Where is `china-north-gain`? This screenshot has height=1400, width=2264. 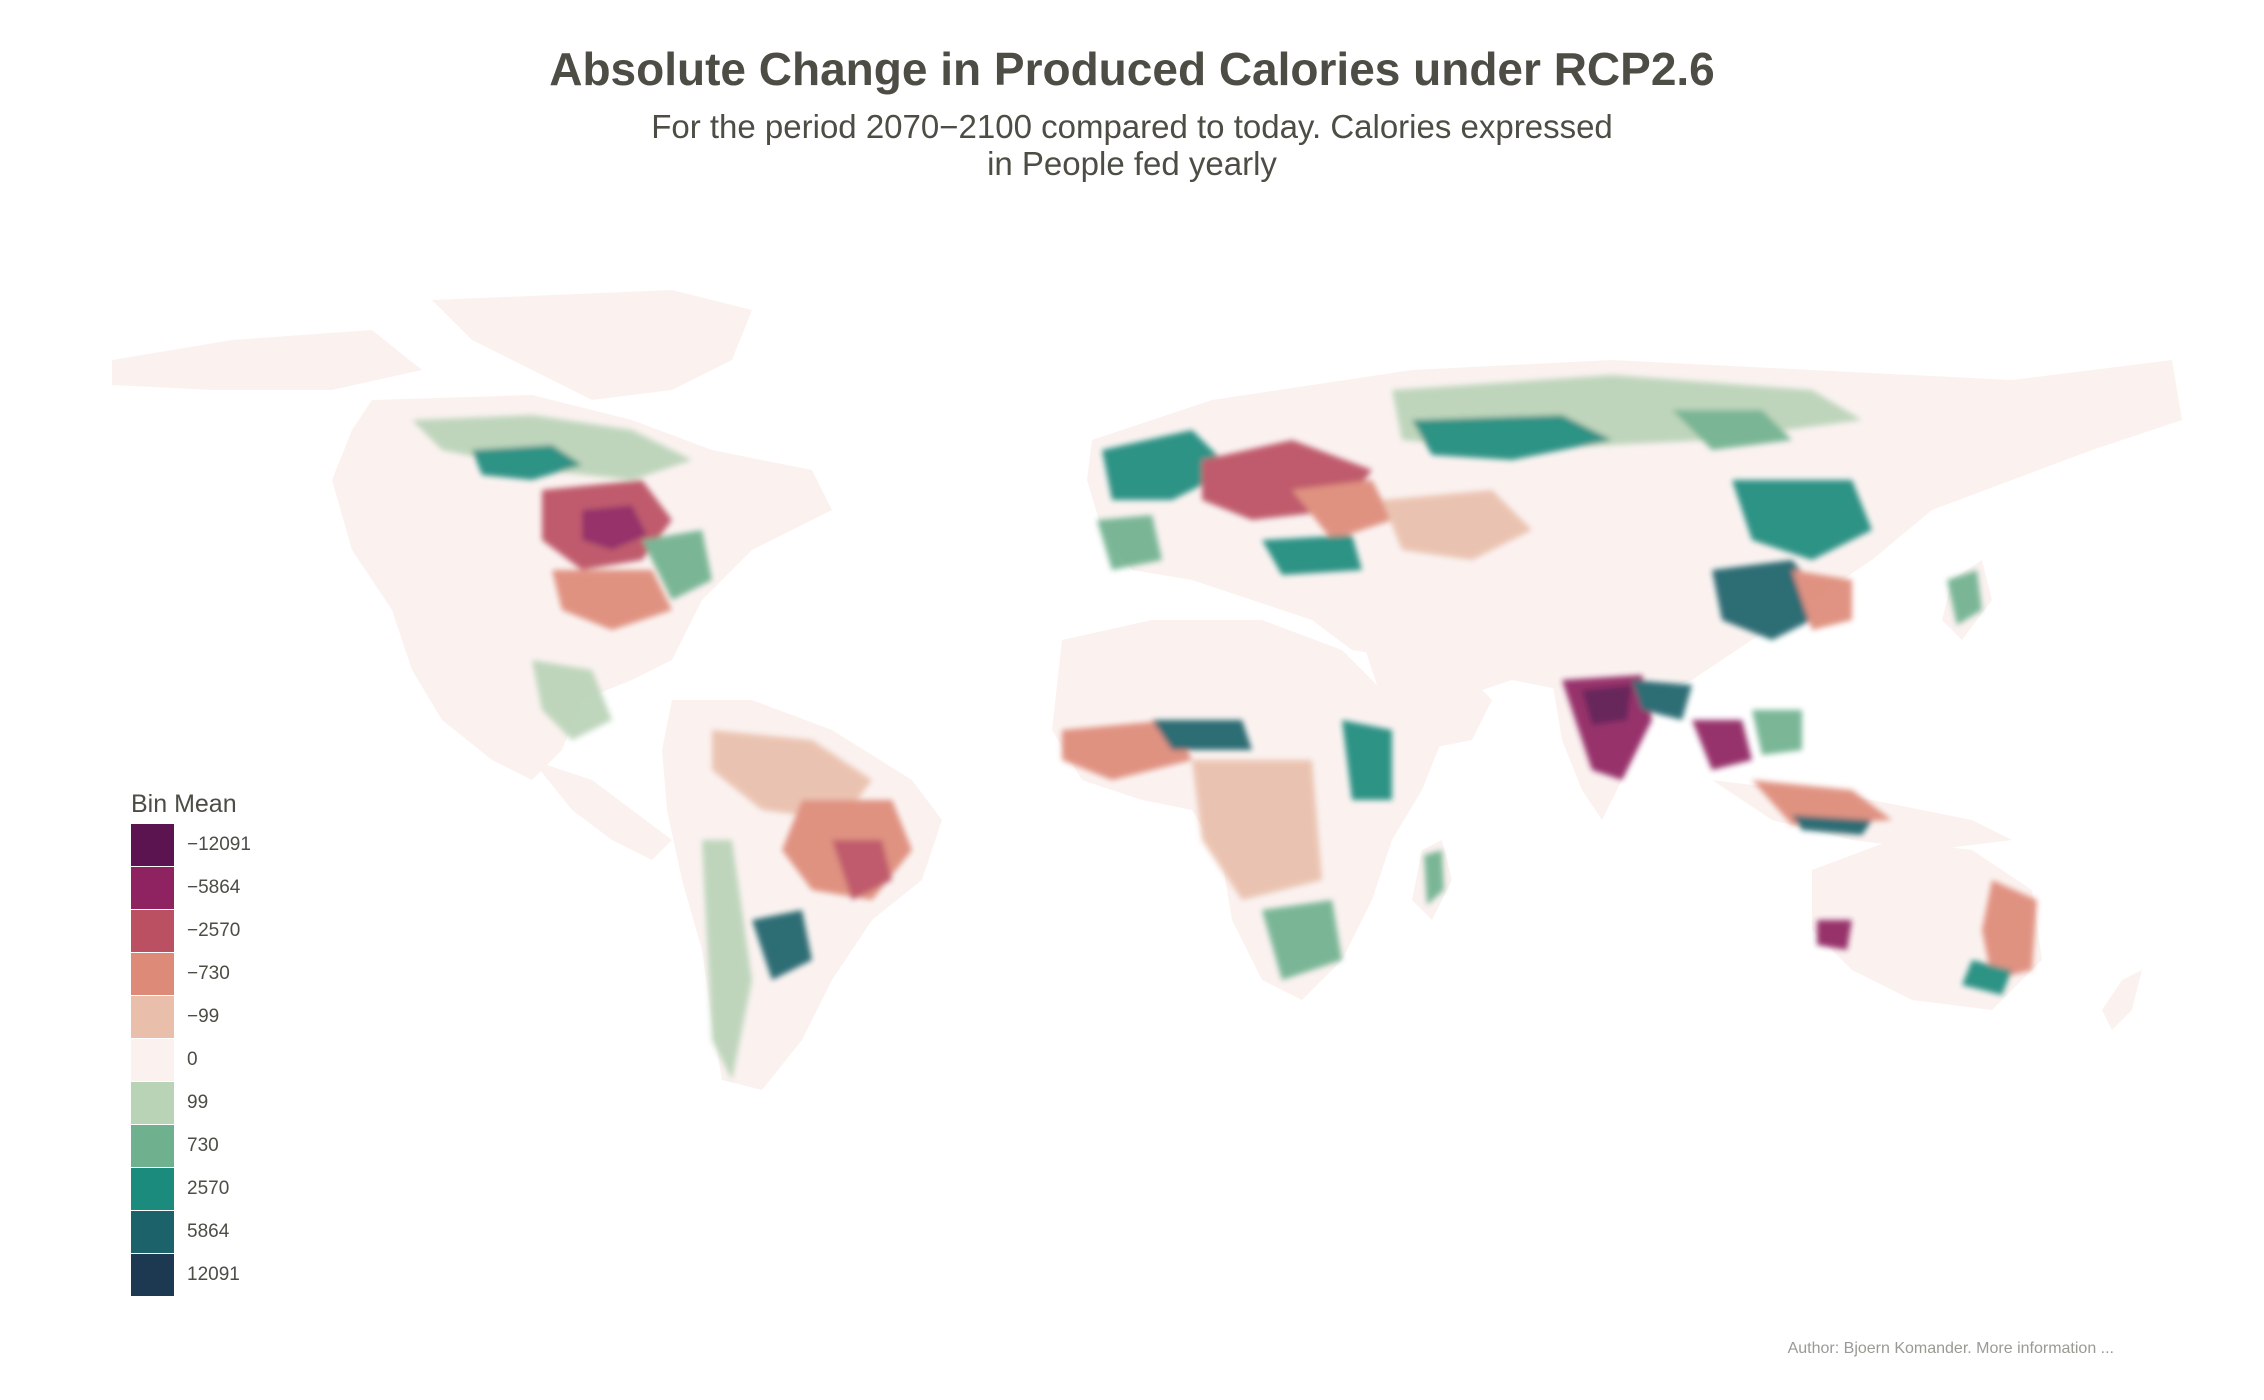 china-north-gain is located at coordinates (1802, 520).